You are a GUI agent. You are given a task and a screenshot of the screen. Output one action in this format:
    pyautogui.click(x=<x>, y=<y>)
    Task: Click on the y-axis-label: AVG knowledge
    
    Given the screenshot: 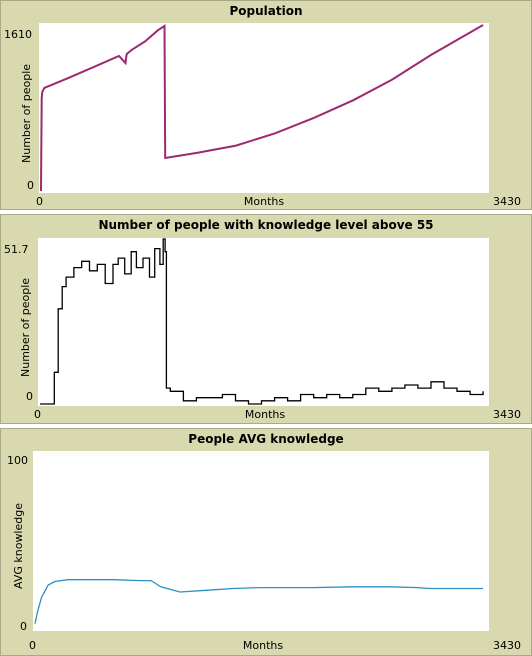 What is the action you would take?
    pyautogui.click(x=18, y=546)
    